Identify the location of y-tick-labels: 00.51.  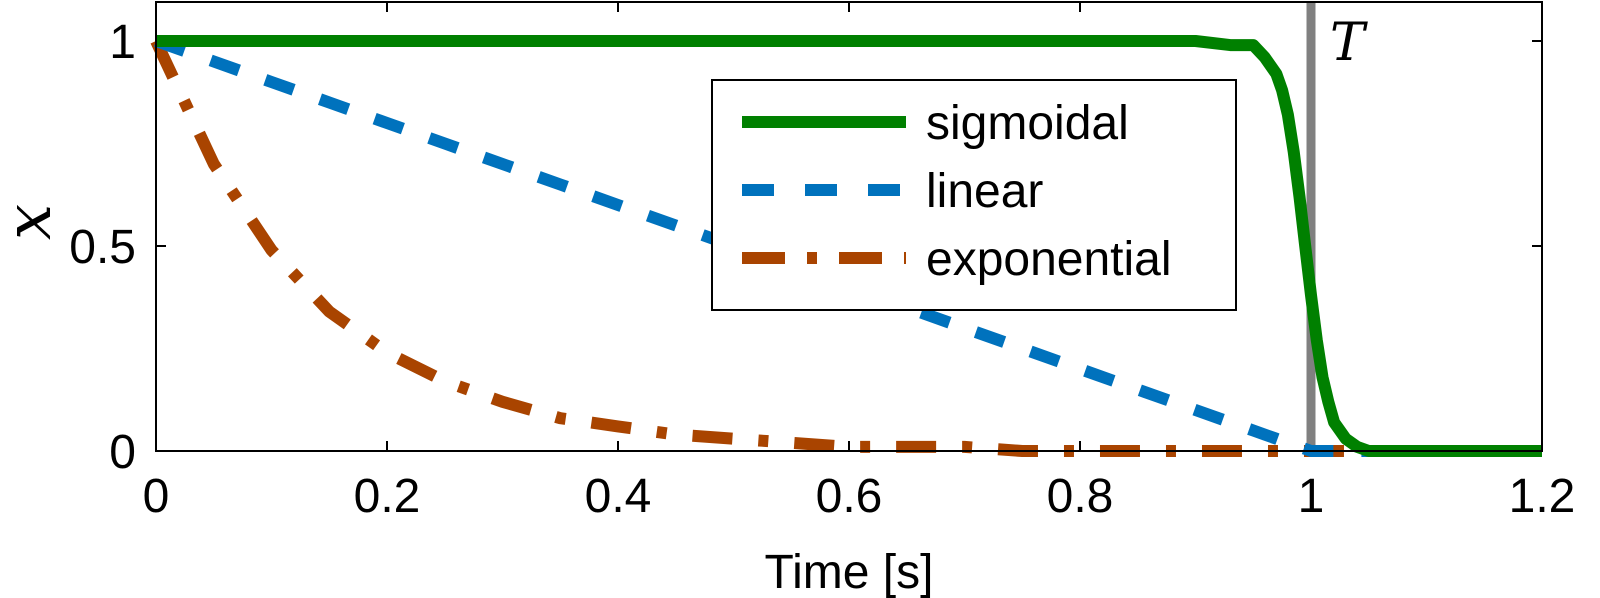
(102, 247).